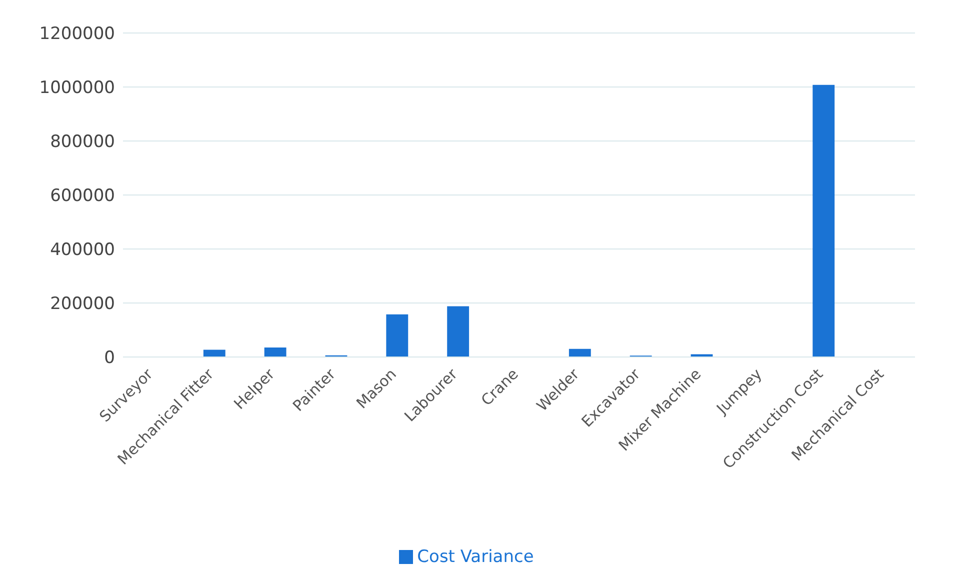 This screenshot has height=585, width=963. What do you see at coordinates (82, 304) in the screenshot?
I see `y-tick-label: 200000` at bounding box center [82, 304].